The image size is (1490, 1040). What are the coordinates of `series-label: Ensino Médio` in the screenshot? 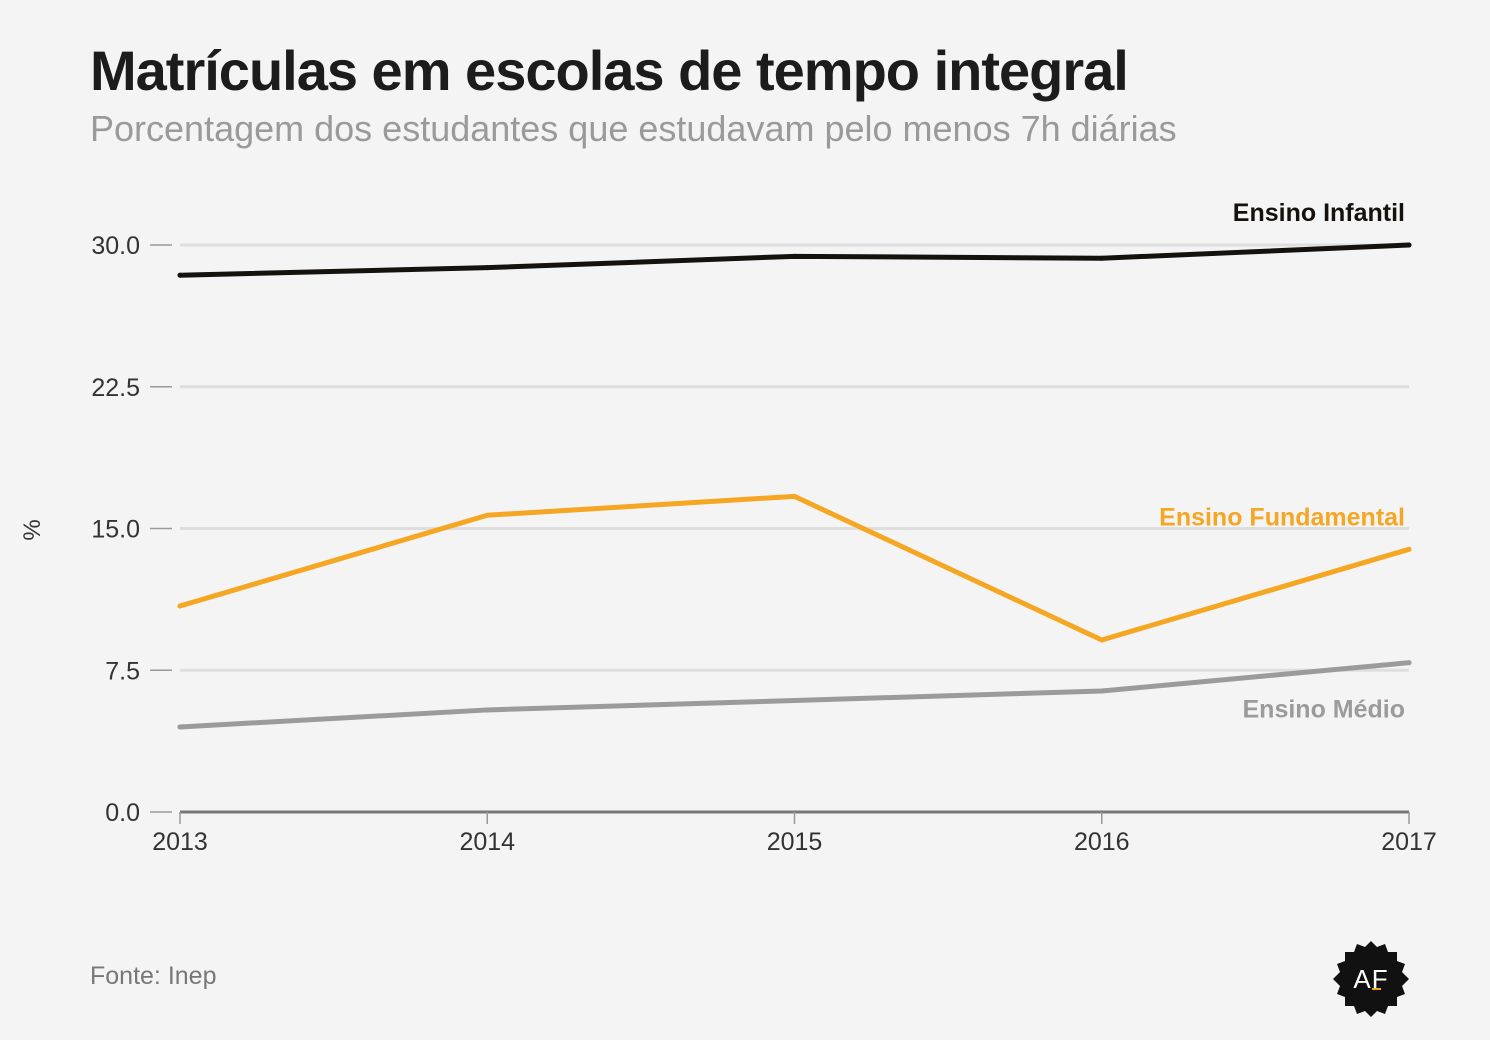 It's located at (1324, 710).